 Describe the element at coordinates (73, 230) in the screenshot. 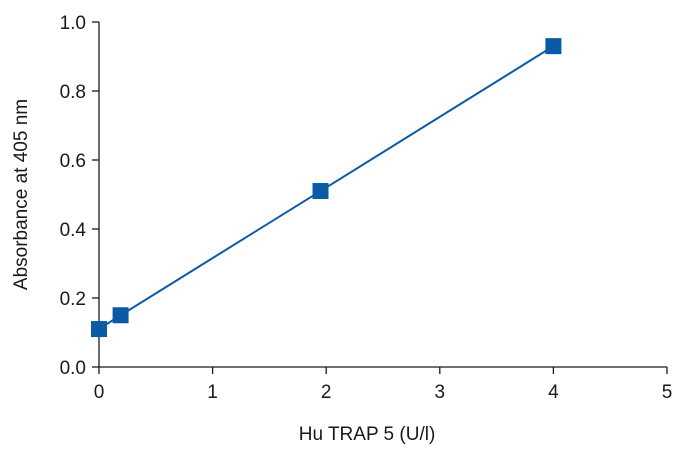

I see `y-tick-label: 0.4` at that location.